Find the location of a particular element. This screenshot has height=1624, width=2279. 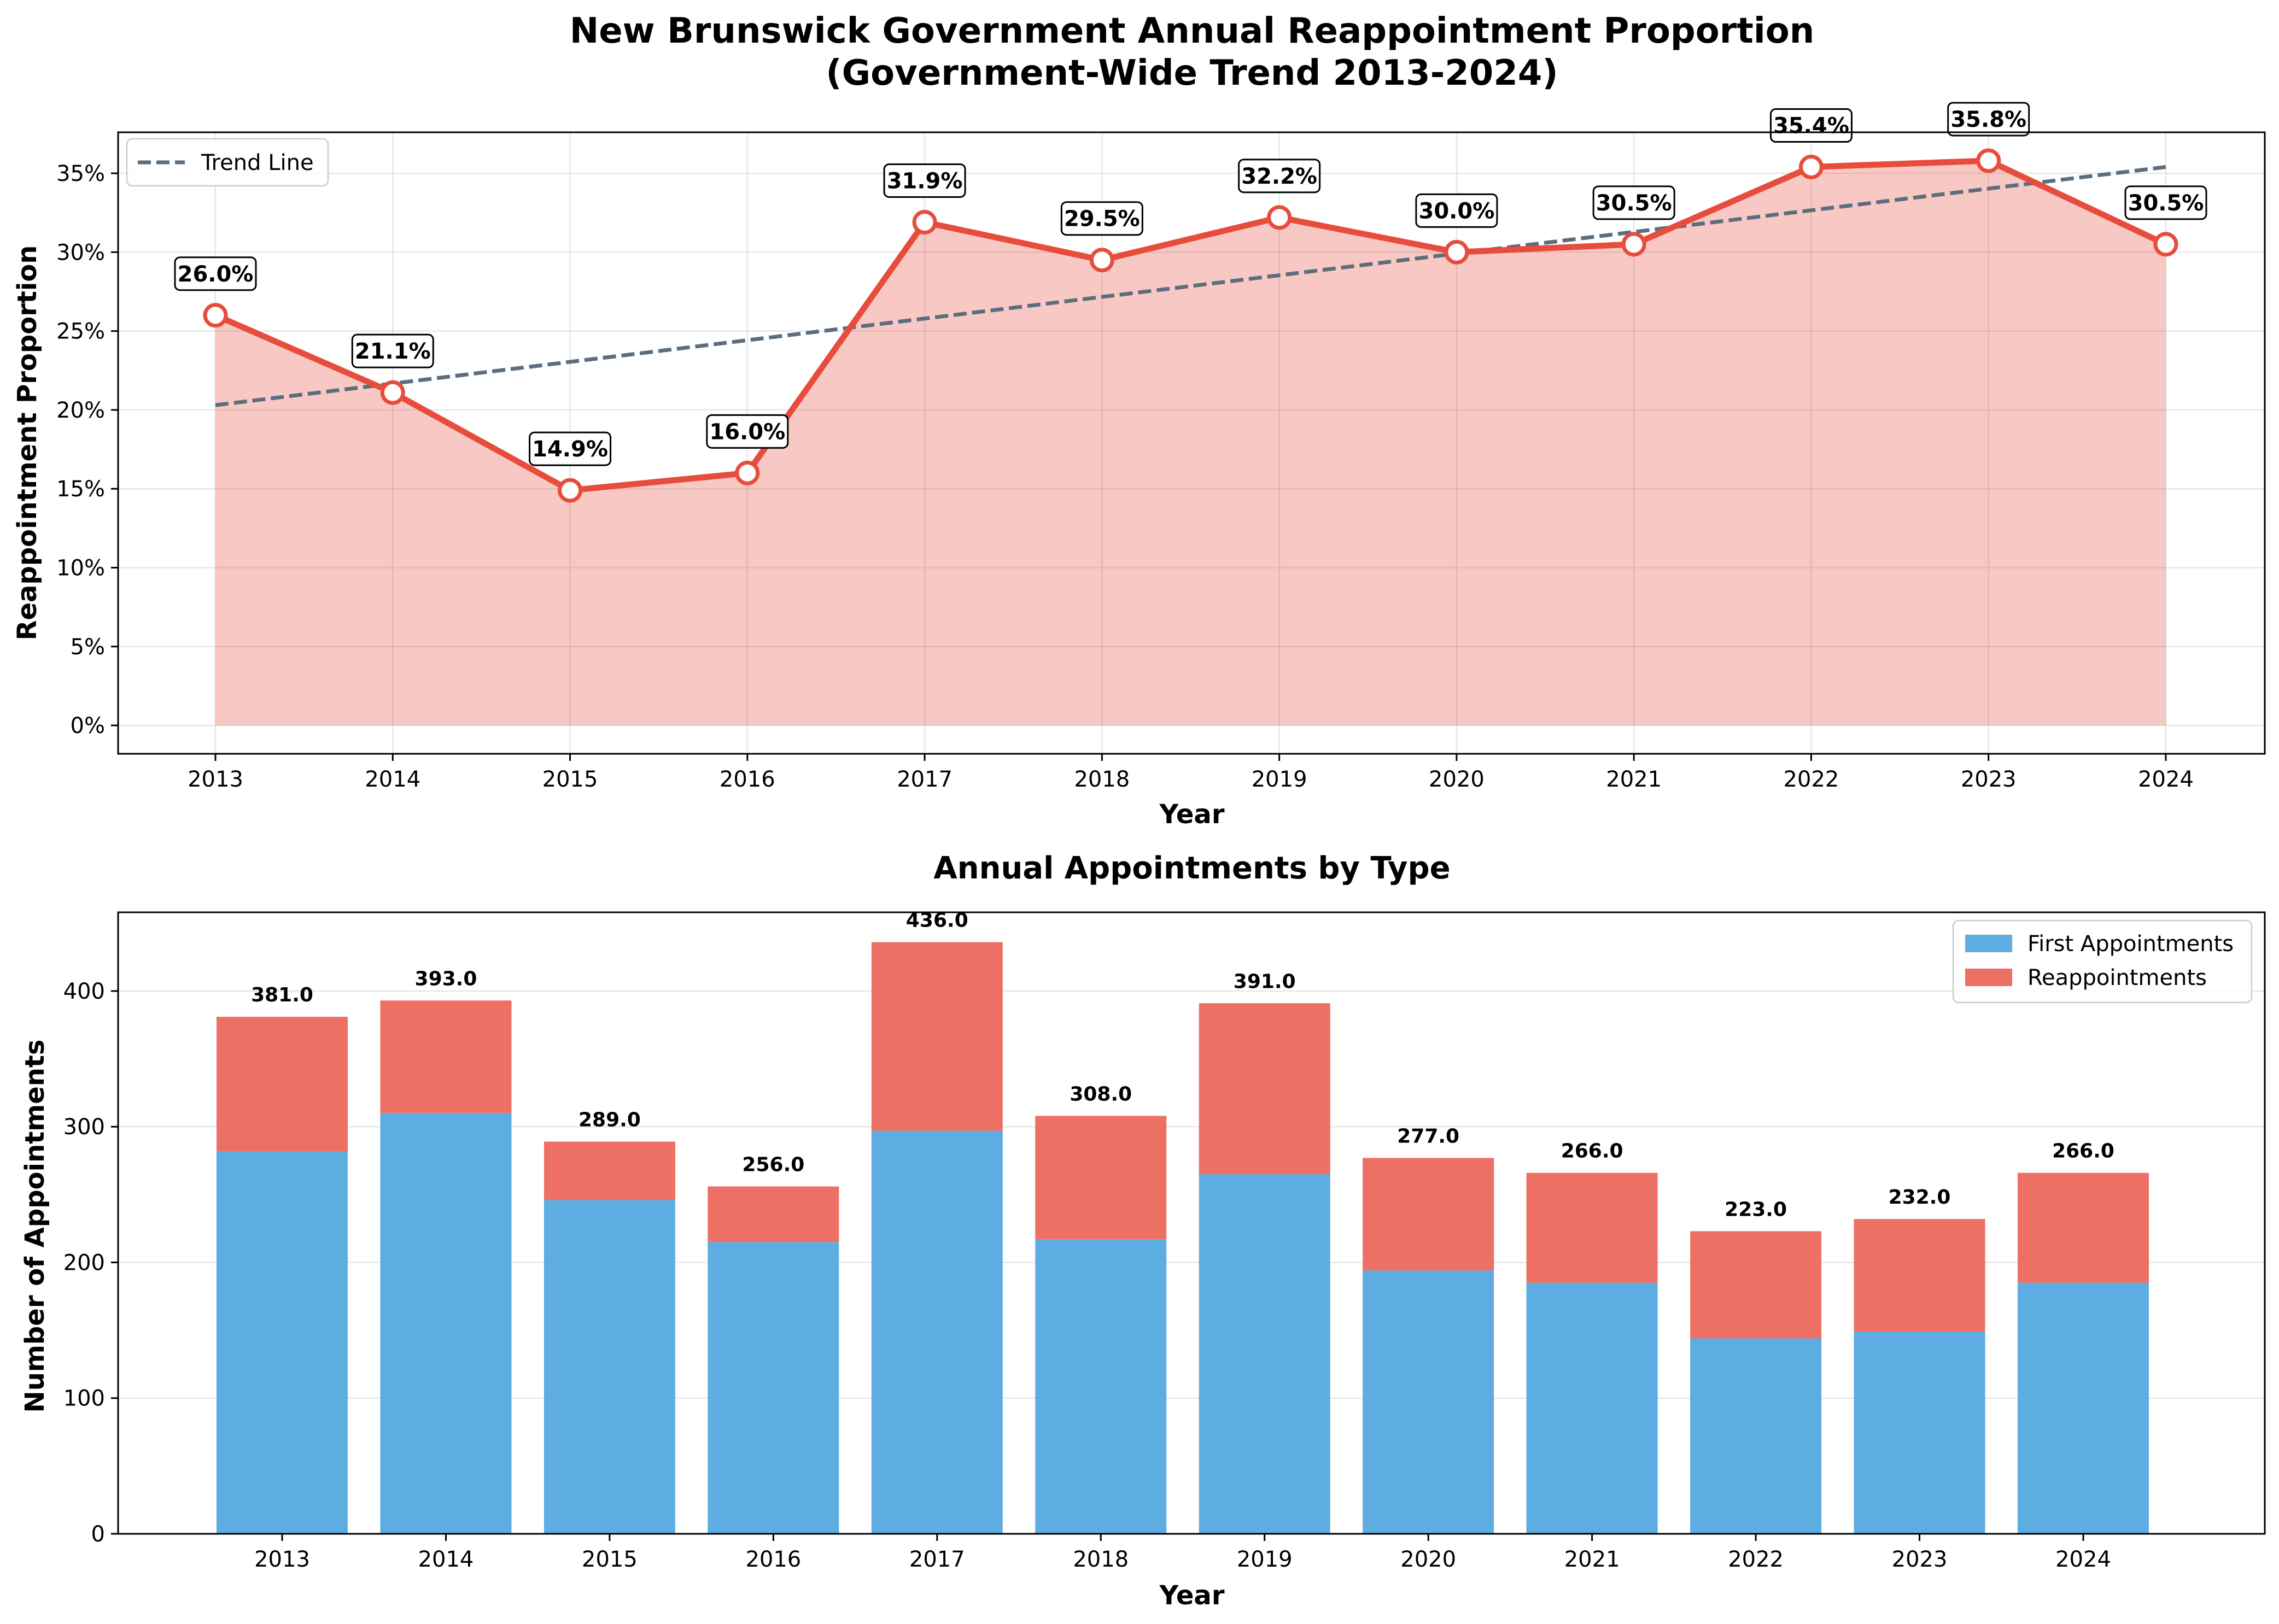

x-tick-label: 2020 is located at coordinates (1428, 1559).